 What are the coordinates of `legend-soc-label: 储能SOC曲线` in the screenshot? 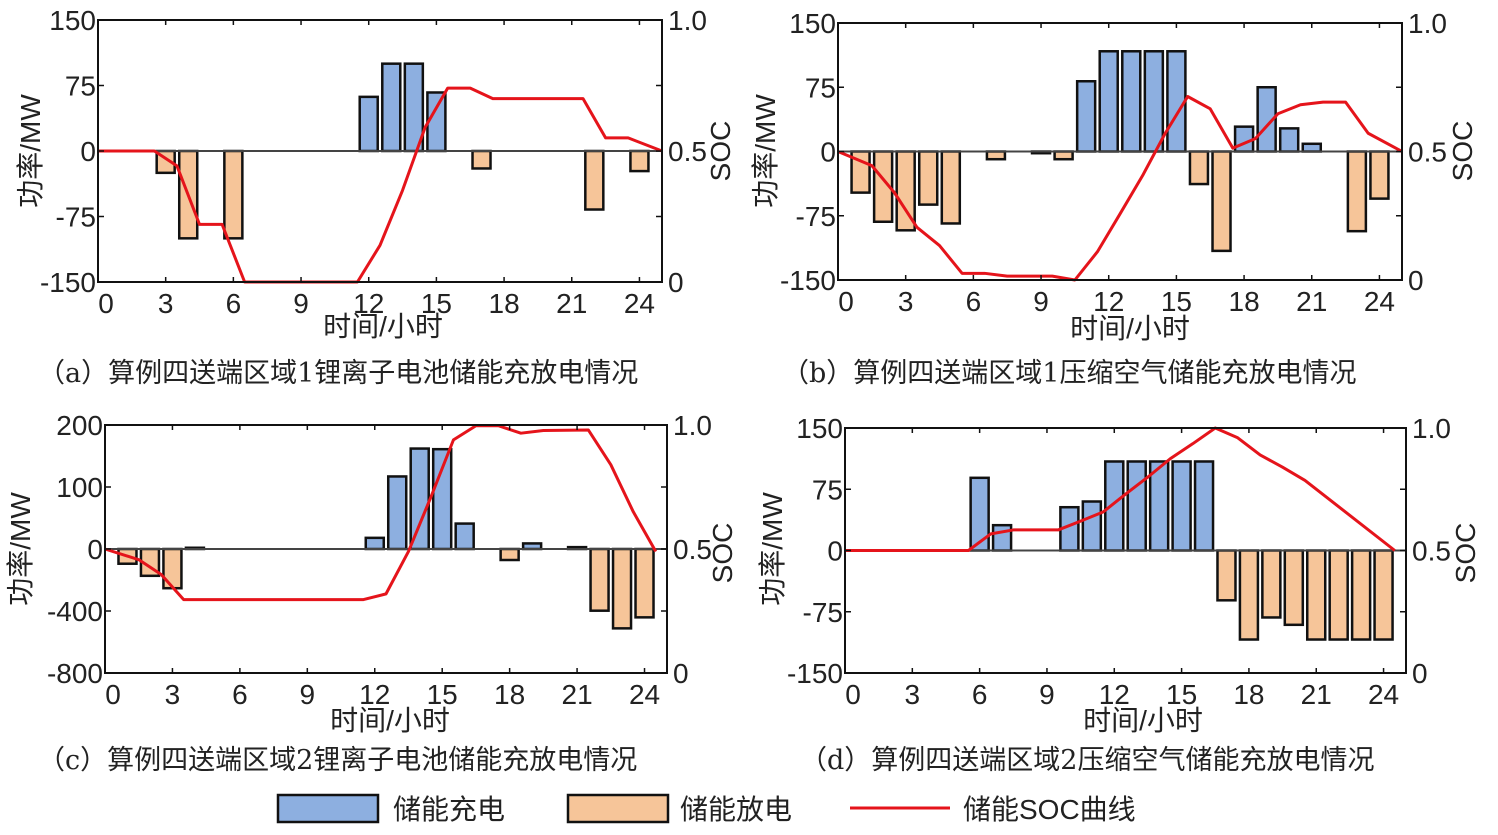 It's located at (1049, 809).